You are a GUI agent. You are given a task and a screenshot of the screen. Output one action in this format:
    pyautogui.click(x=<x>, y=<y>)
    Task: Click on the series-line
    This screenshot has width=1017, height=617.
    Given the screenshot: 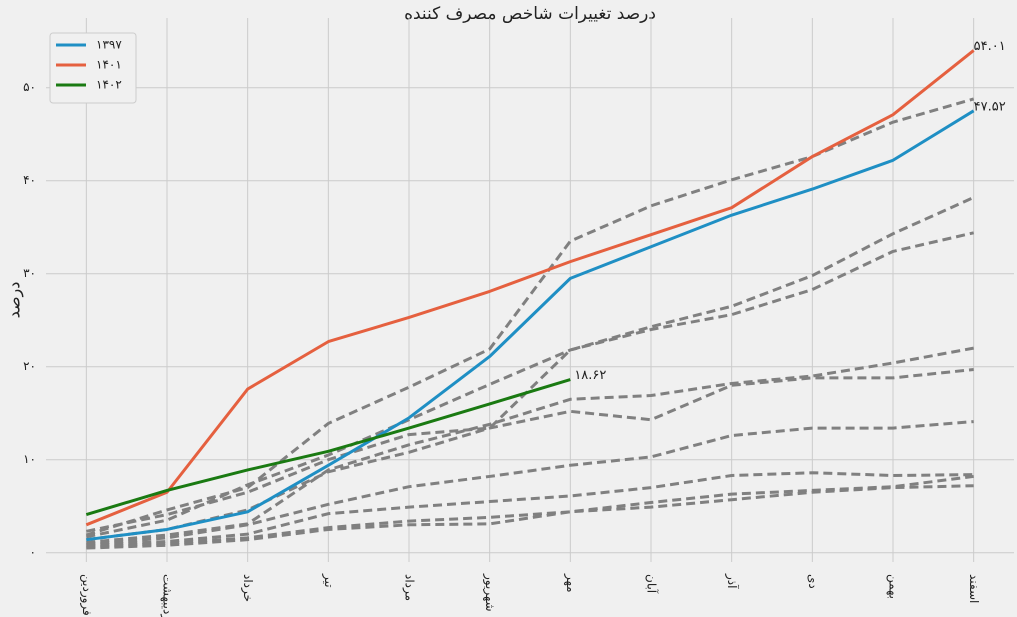 What is the action you would take?
    pyautogui.click(x=328, y=447)
    